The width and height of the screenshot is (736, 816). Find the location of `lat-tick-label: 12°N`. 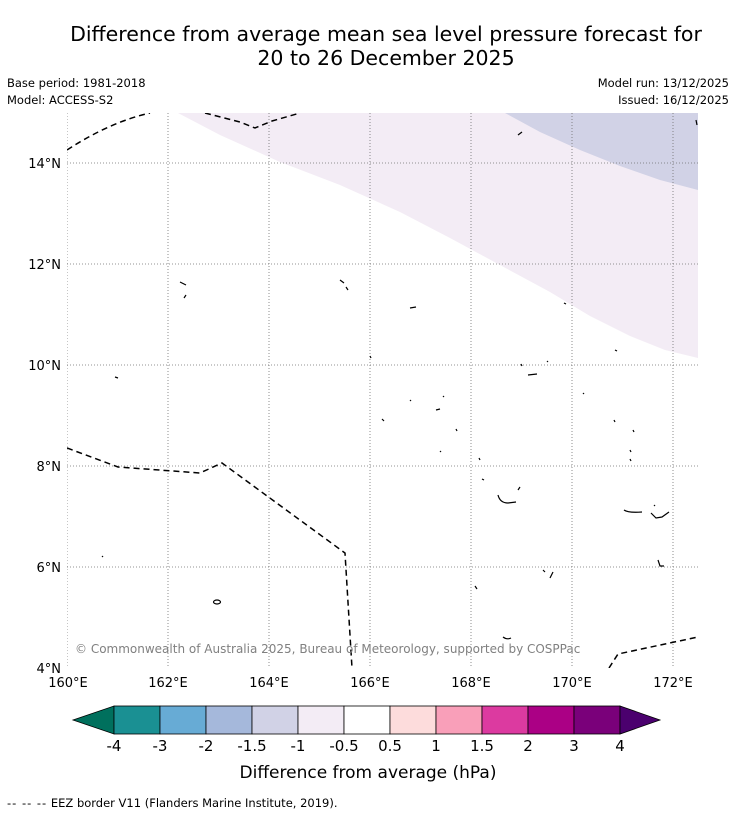

lat-tick-label: 12°N is located at coordinates (44, 265).